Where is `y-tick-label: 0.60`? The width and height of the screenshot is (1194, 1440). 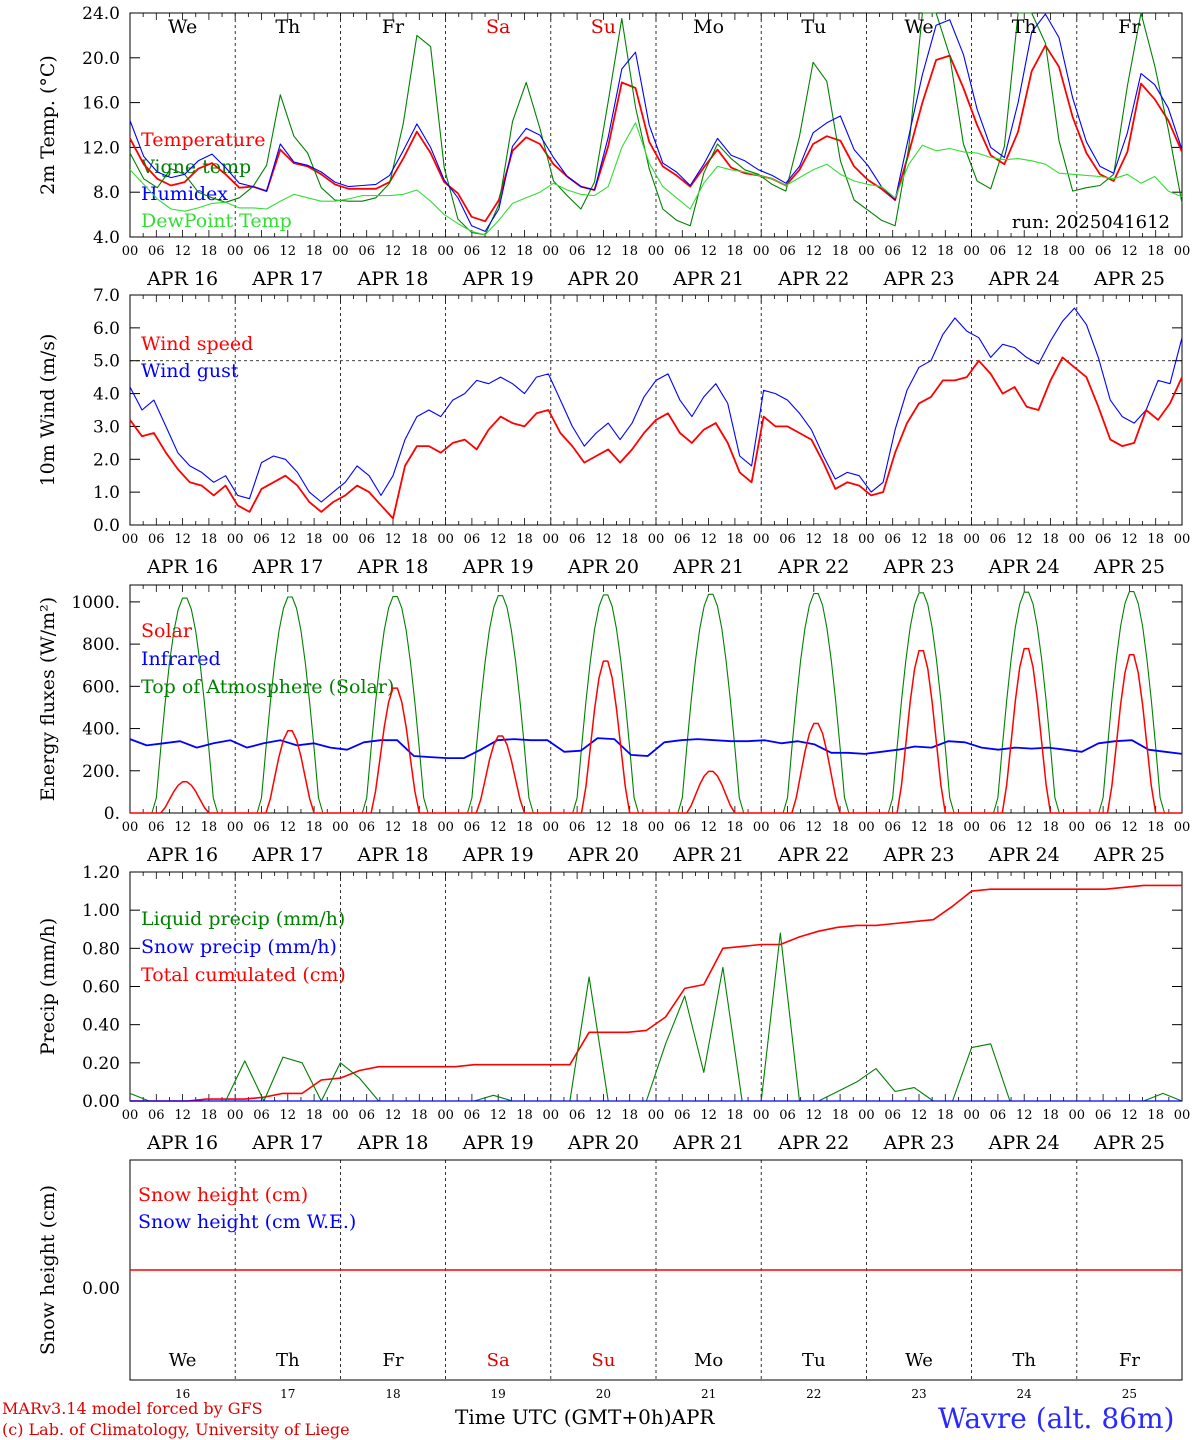
y-tick-label: 0.60 is located at coordinates (101, 988).